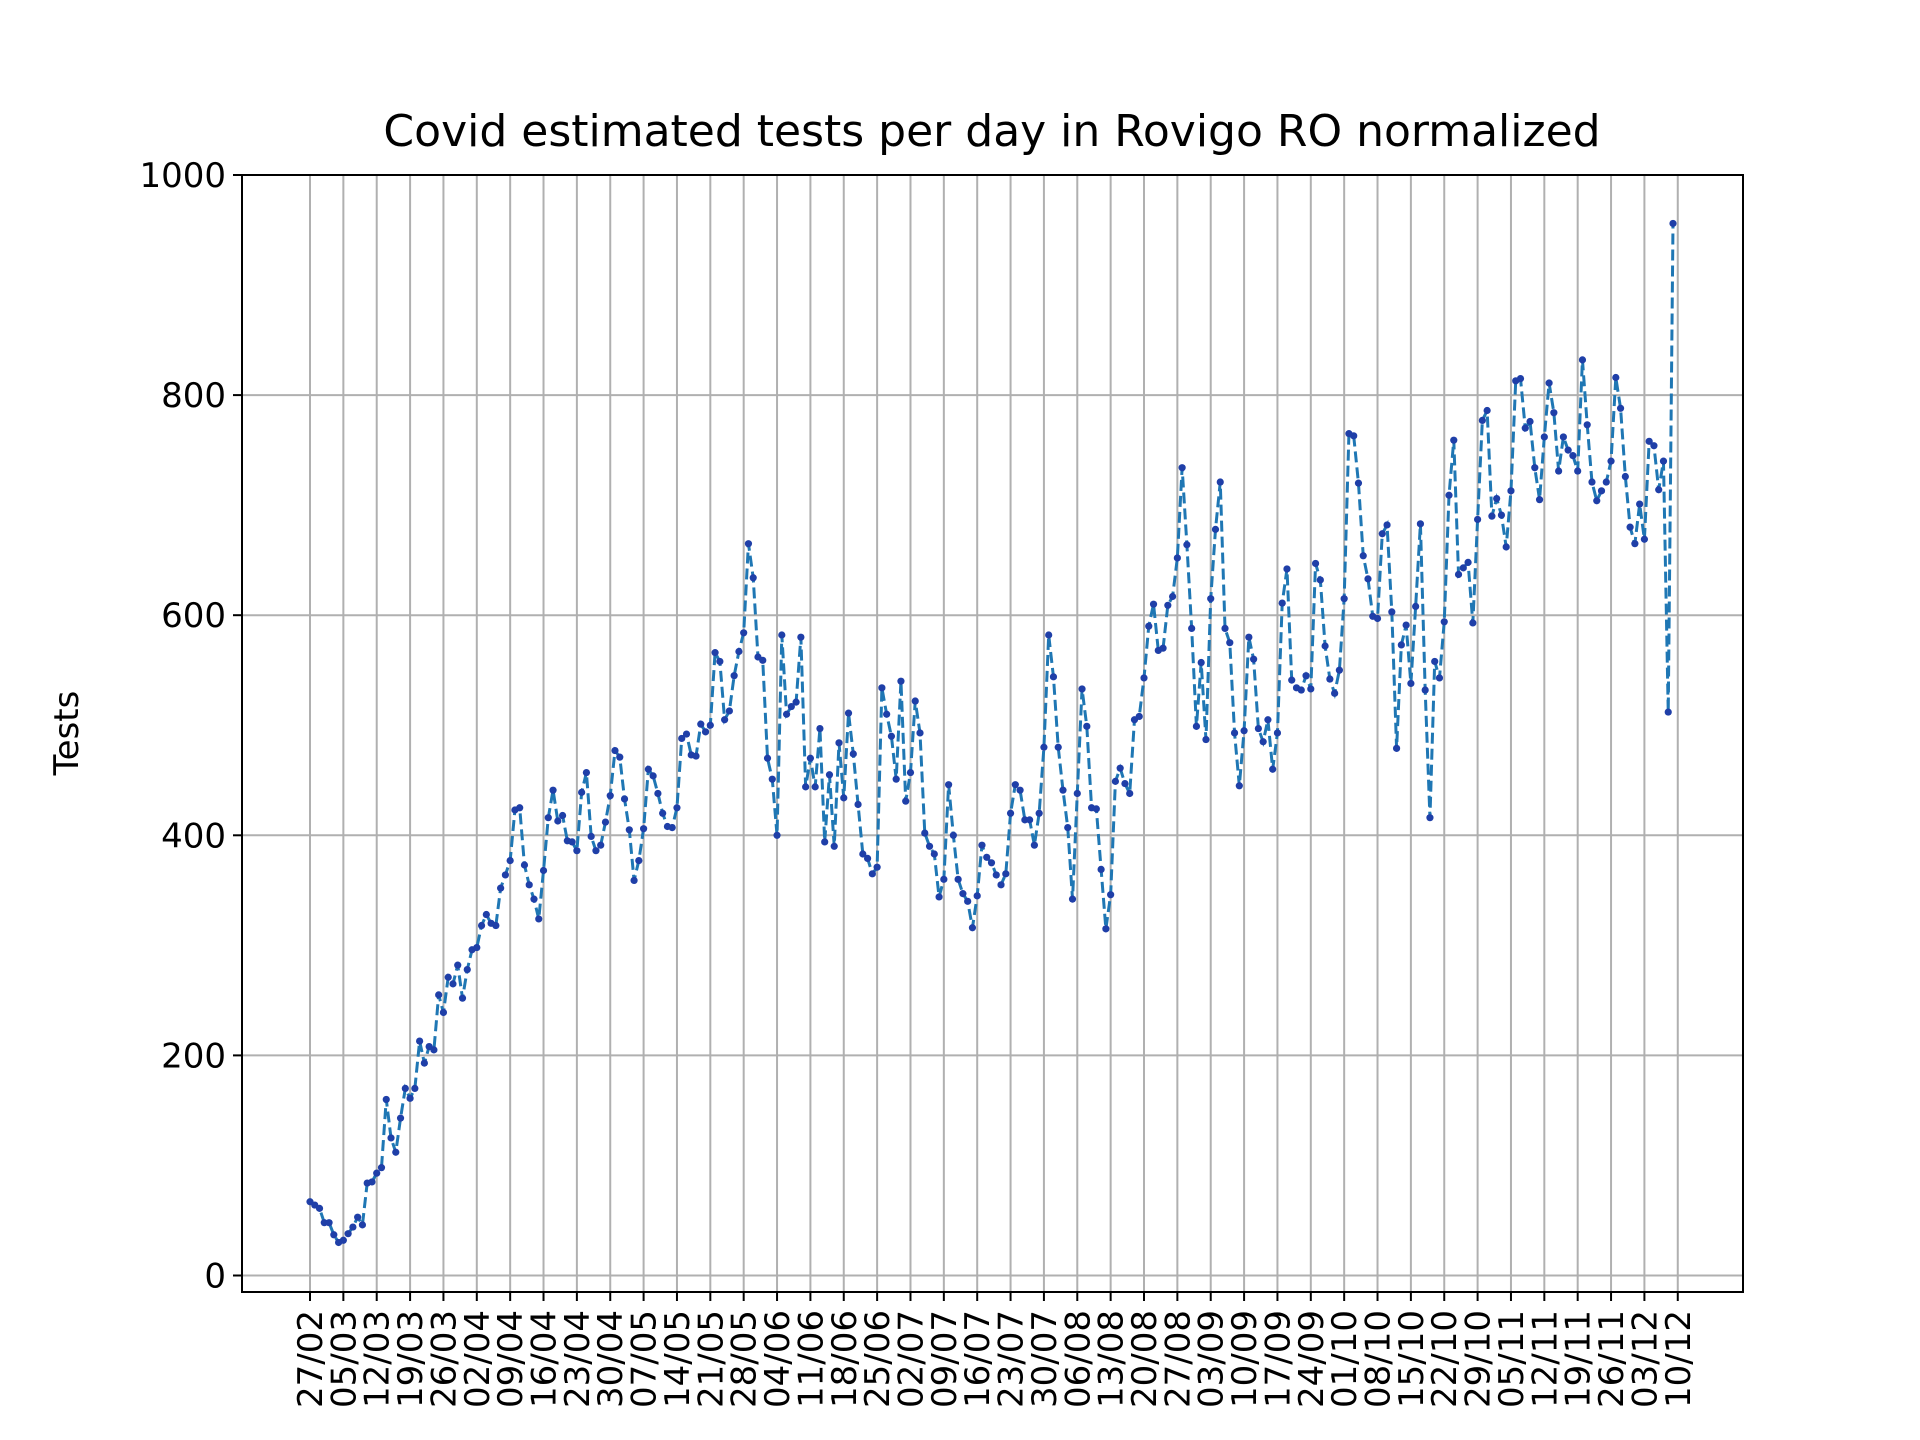  What do you see at coordinates (611, 1359) in the screenshot?
I see `x-tick-label: 30/04` at bounding box center [611, 1359].